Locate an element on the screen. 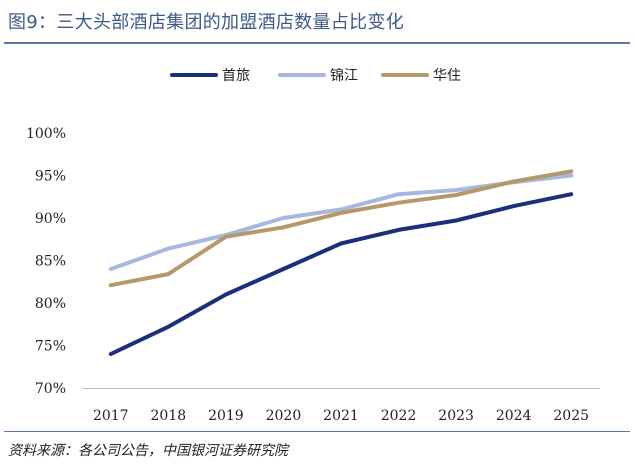 The image size is (636, 472). y-tick-label: 85% is located at coordinates (50, 262).